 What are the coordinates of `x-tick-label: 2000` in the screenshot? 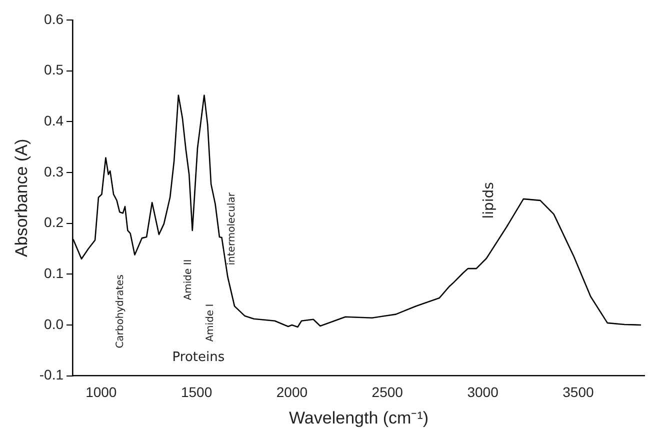 It's located at (292, 392).